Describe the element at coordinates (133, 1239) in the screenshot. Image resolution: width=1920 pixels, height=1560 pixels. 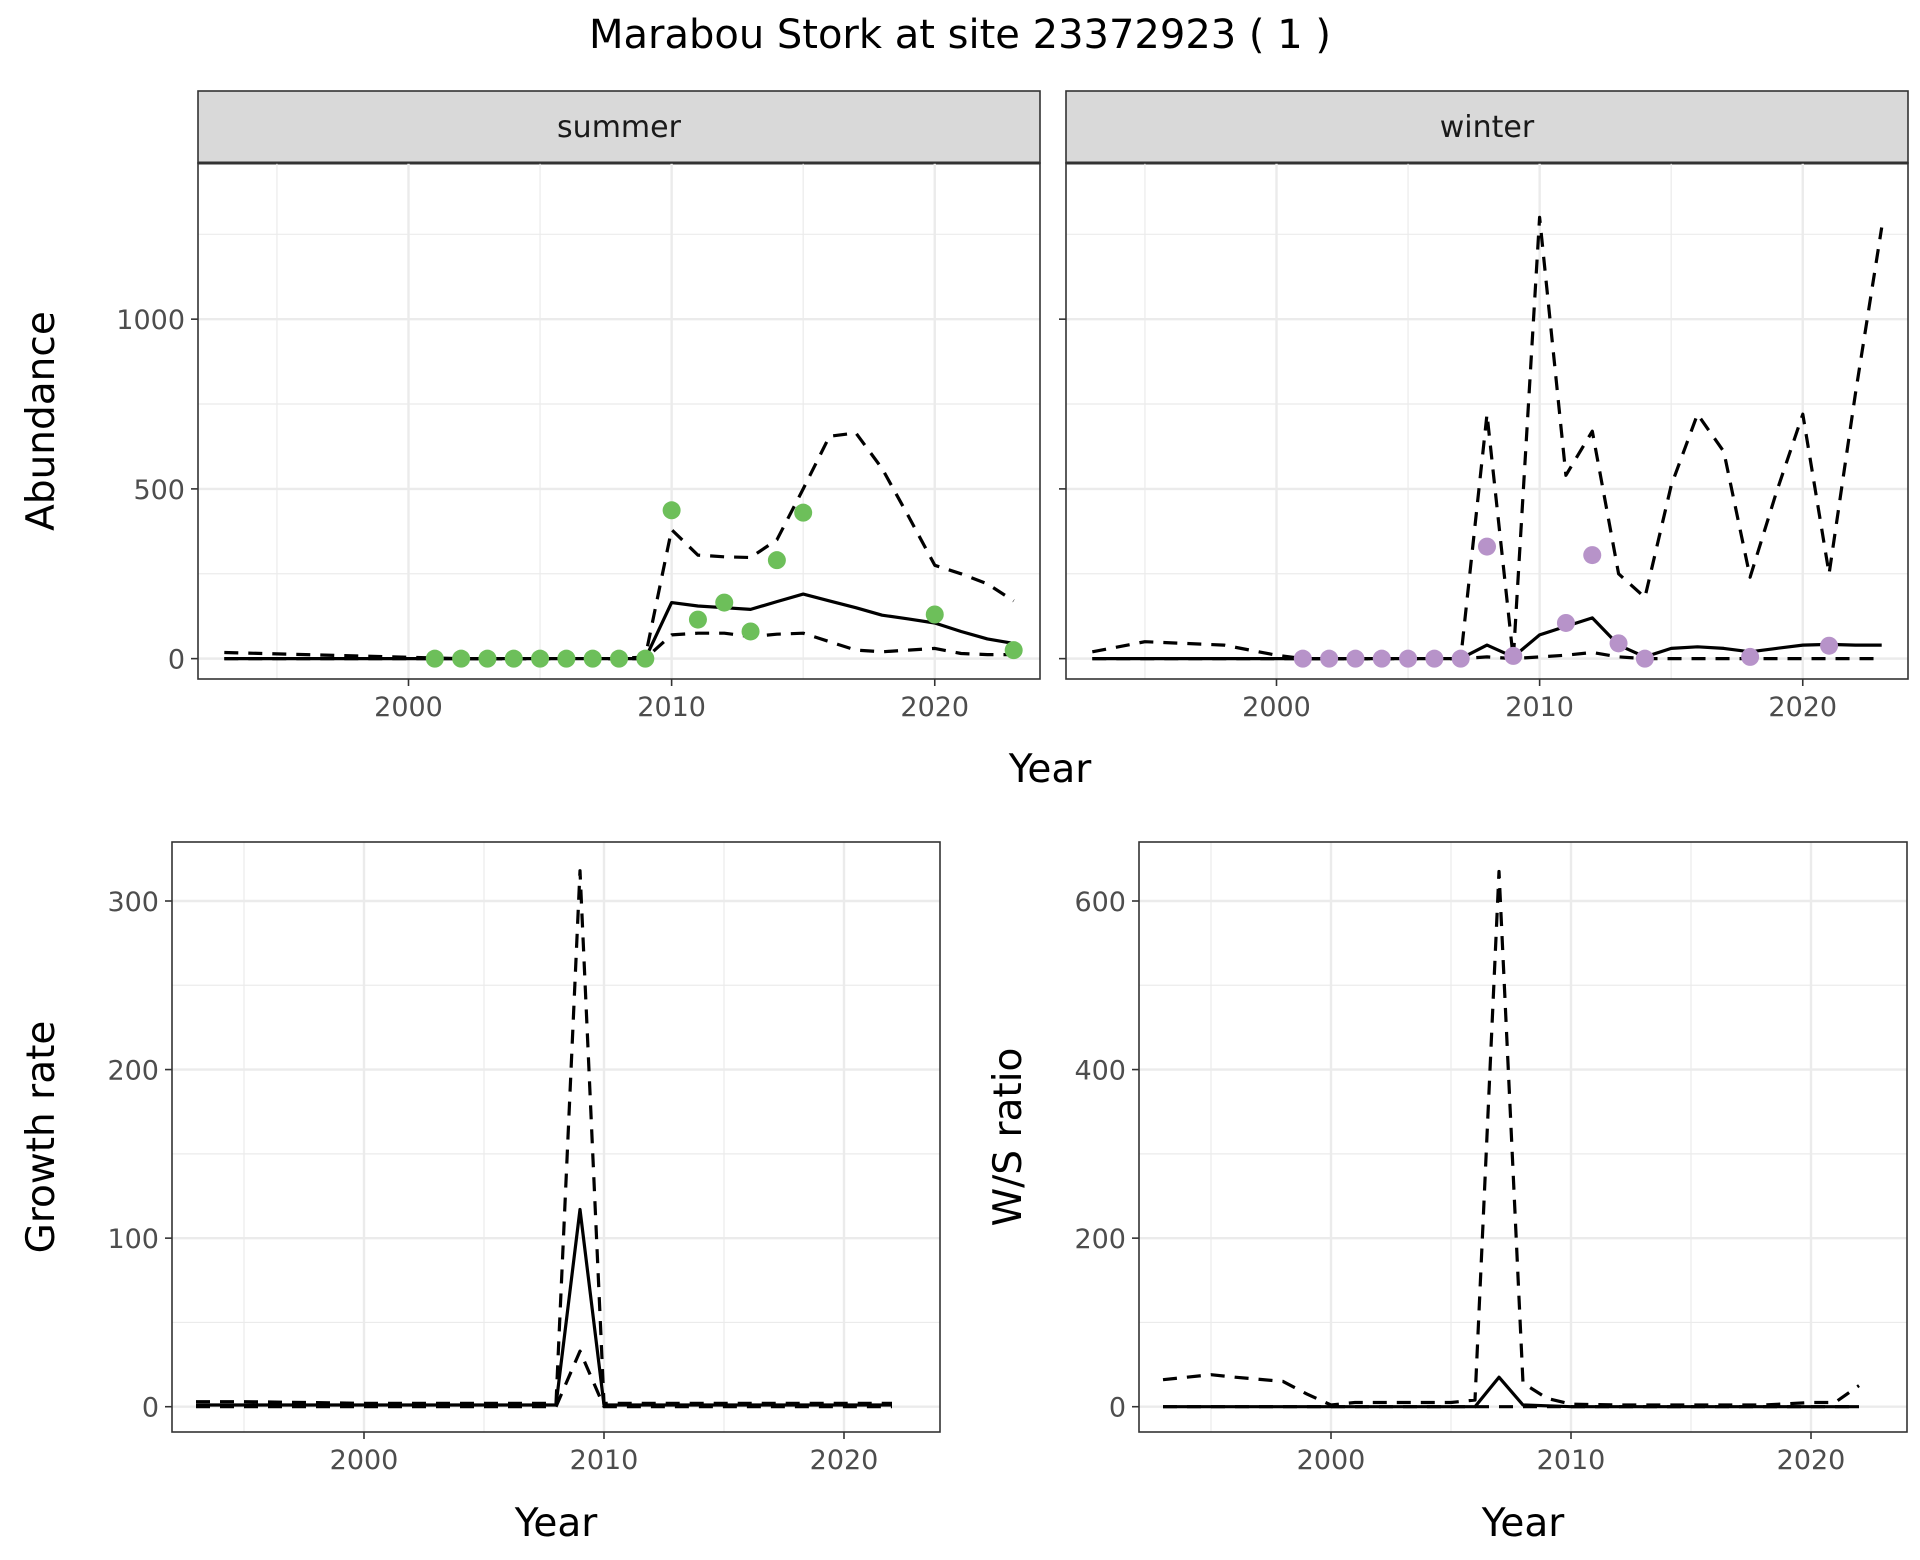
I see `y-tick-label: 100` at that location.